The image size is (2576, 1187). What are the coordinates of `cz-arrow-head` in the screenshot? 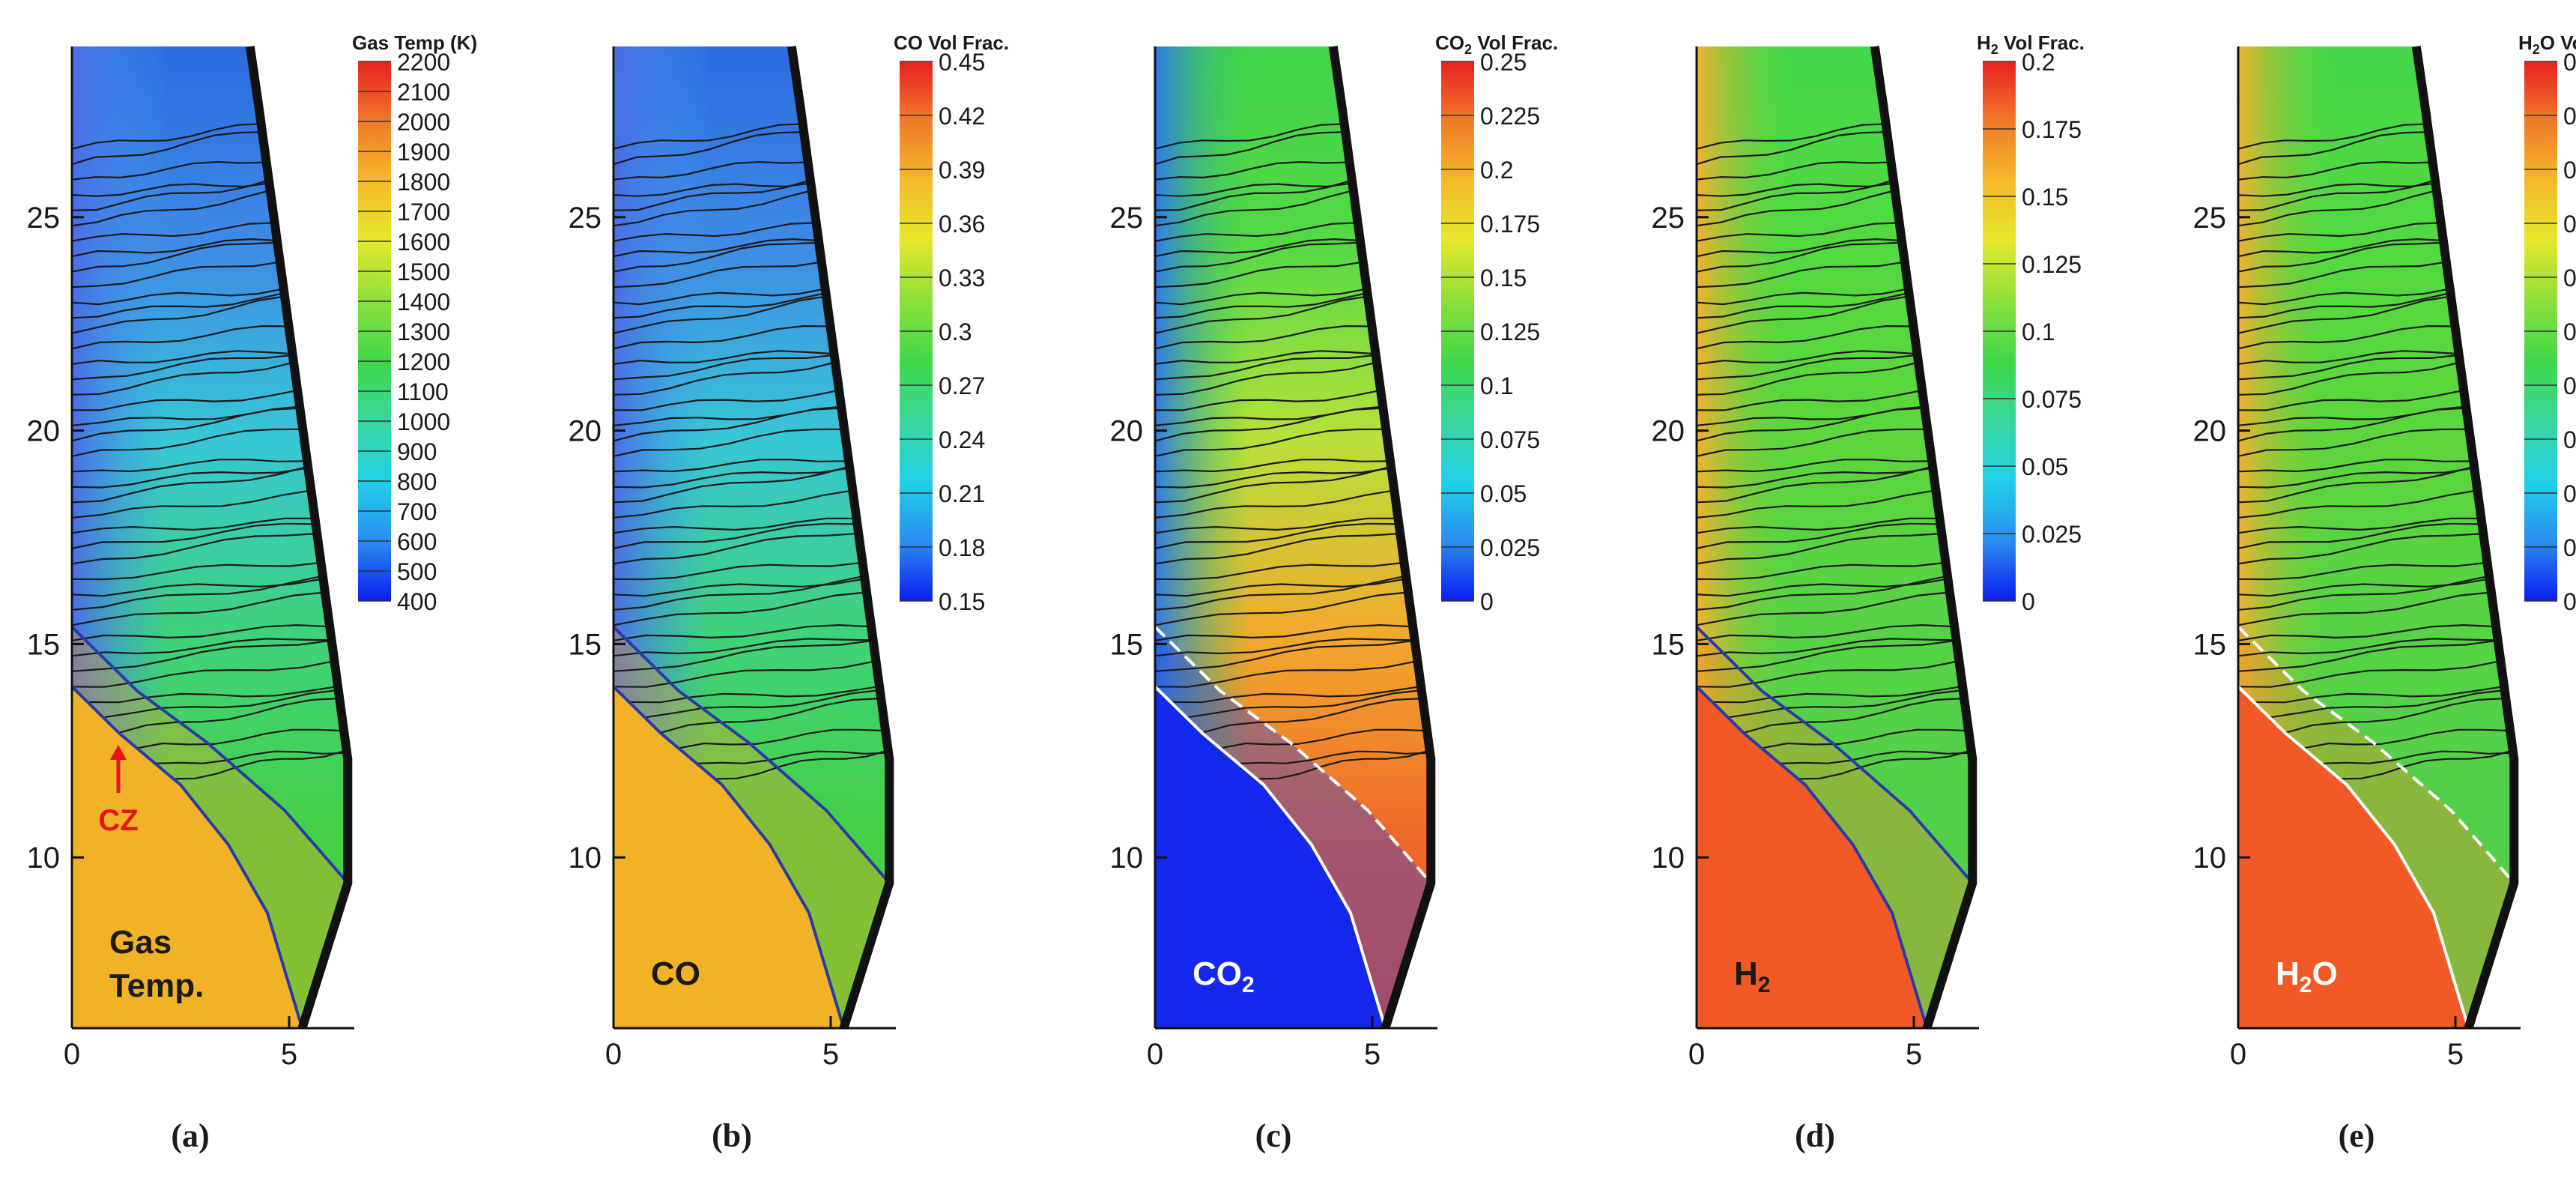 It's located at (119, 752).